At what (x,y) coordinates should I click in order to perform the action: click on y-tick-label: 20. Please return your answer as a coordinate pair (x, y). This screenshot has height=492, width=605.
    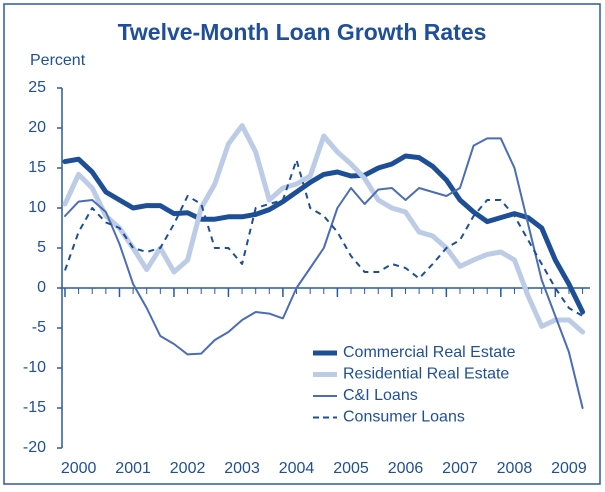
    Looking at the image, I should click on (37, 127).